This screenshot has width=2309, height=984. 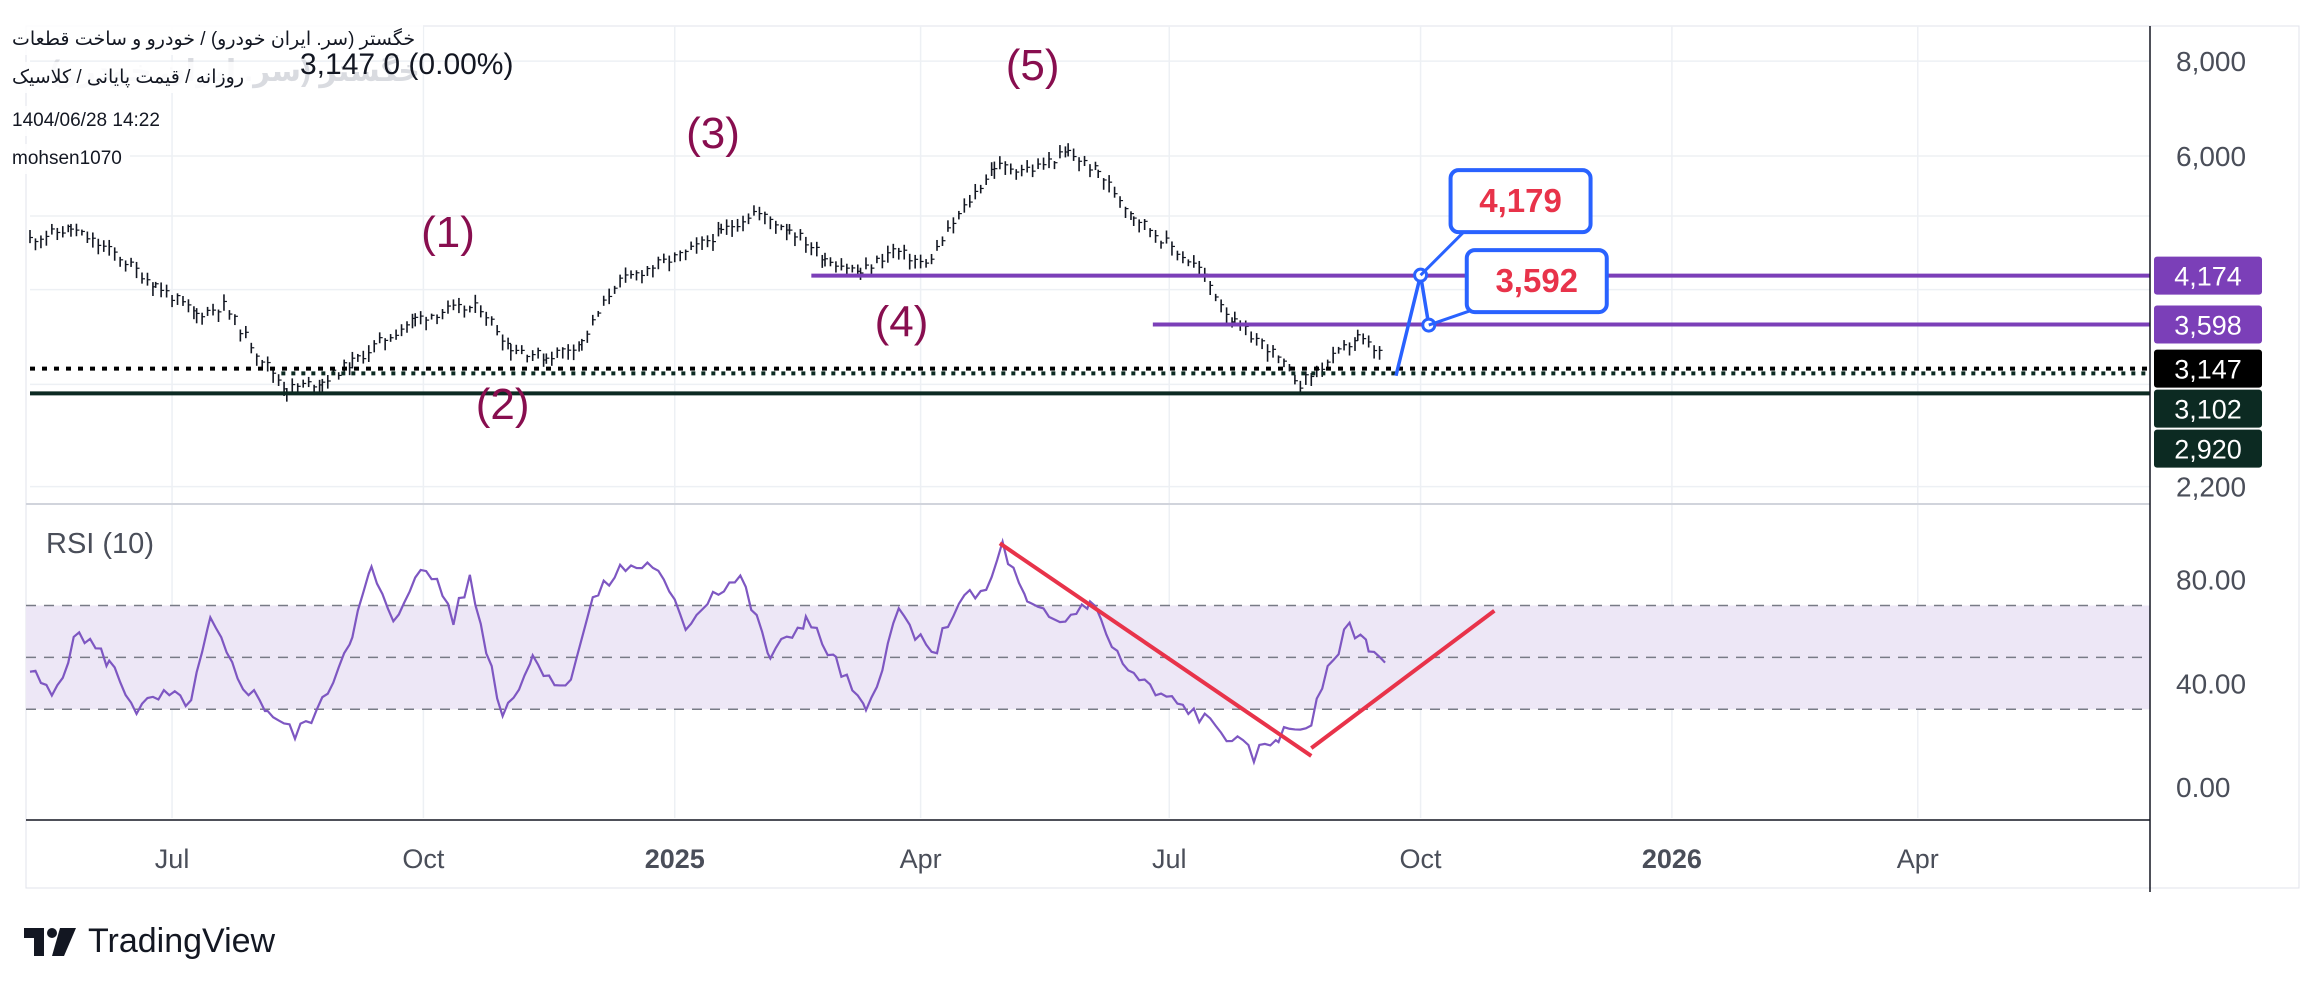 I want to click on rsi-tick-label: 40.00, so click(x=2211, y=683).